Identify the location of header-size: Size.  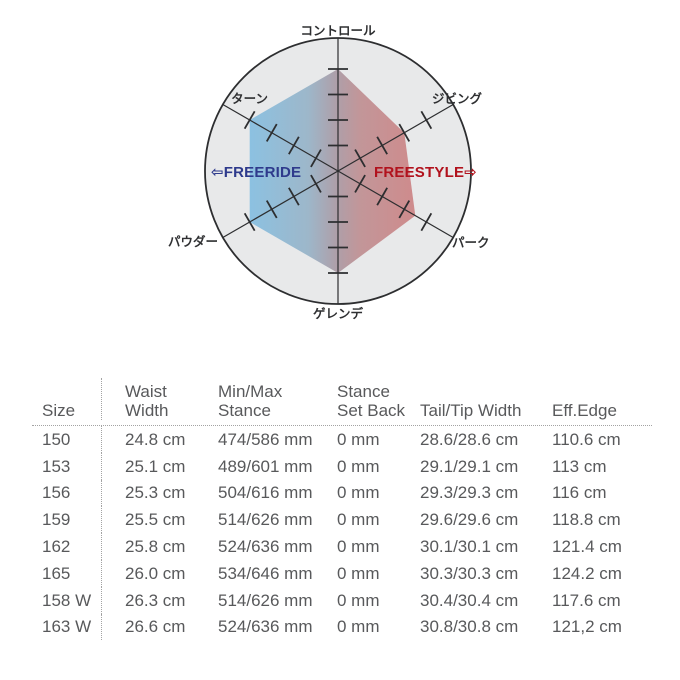
(67, 399).